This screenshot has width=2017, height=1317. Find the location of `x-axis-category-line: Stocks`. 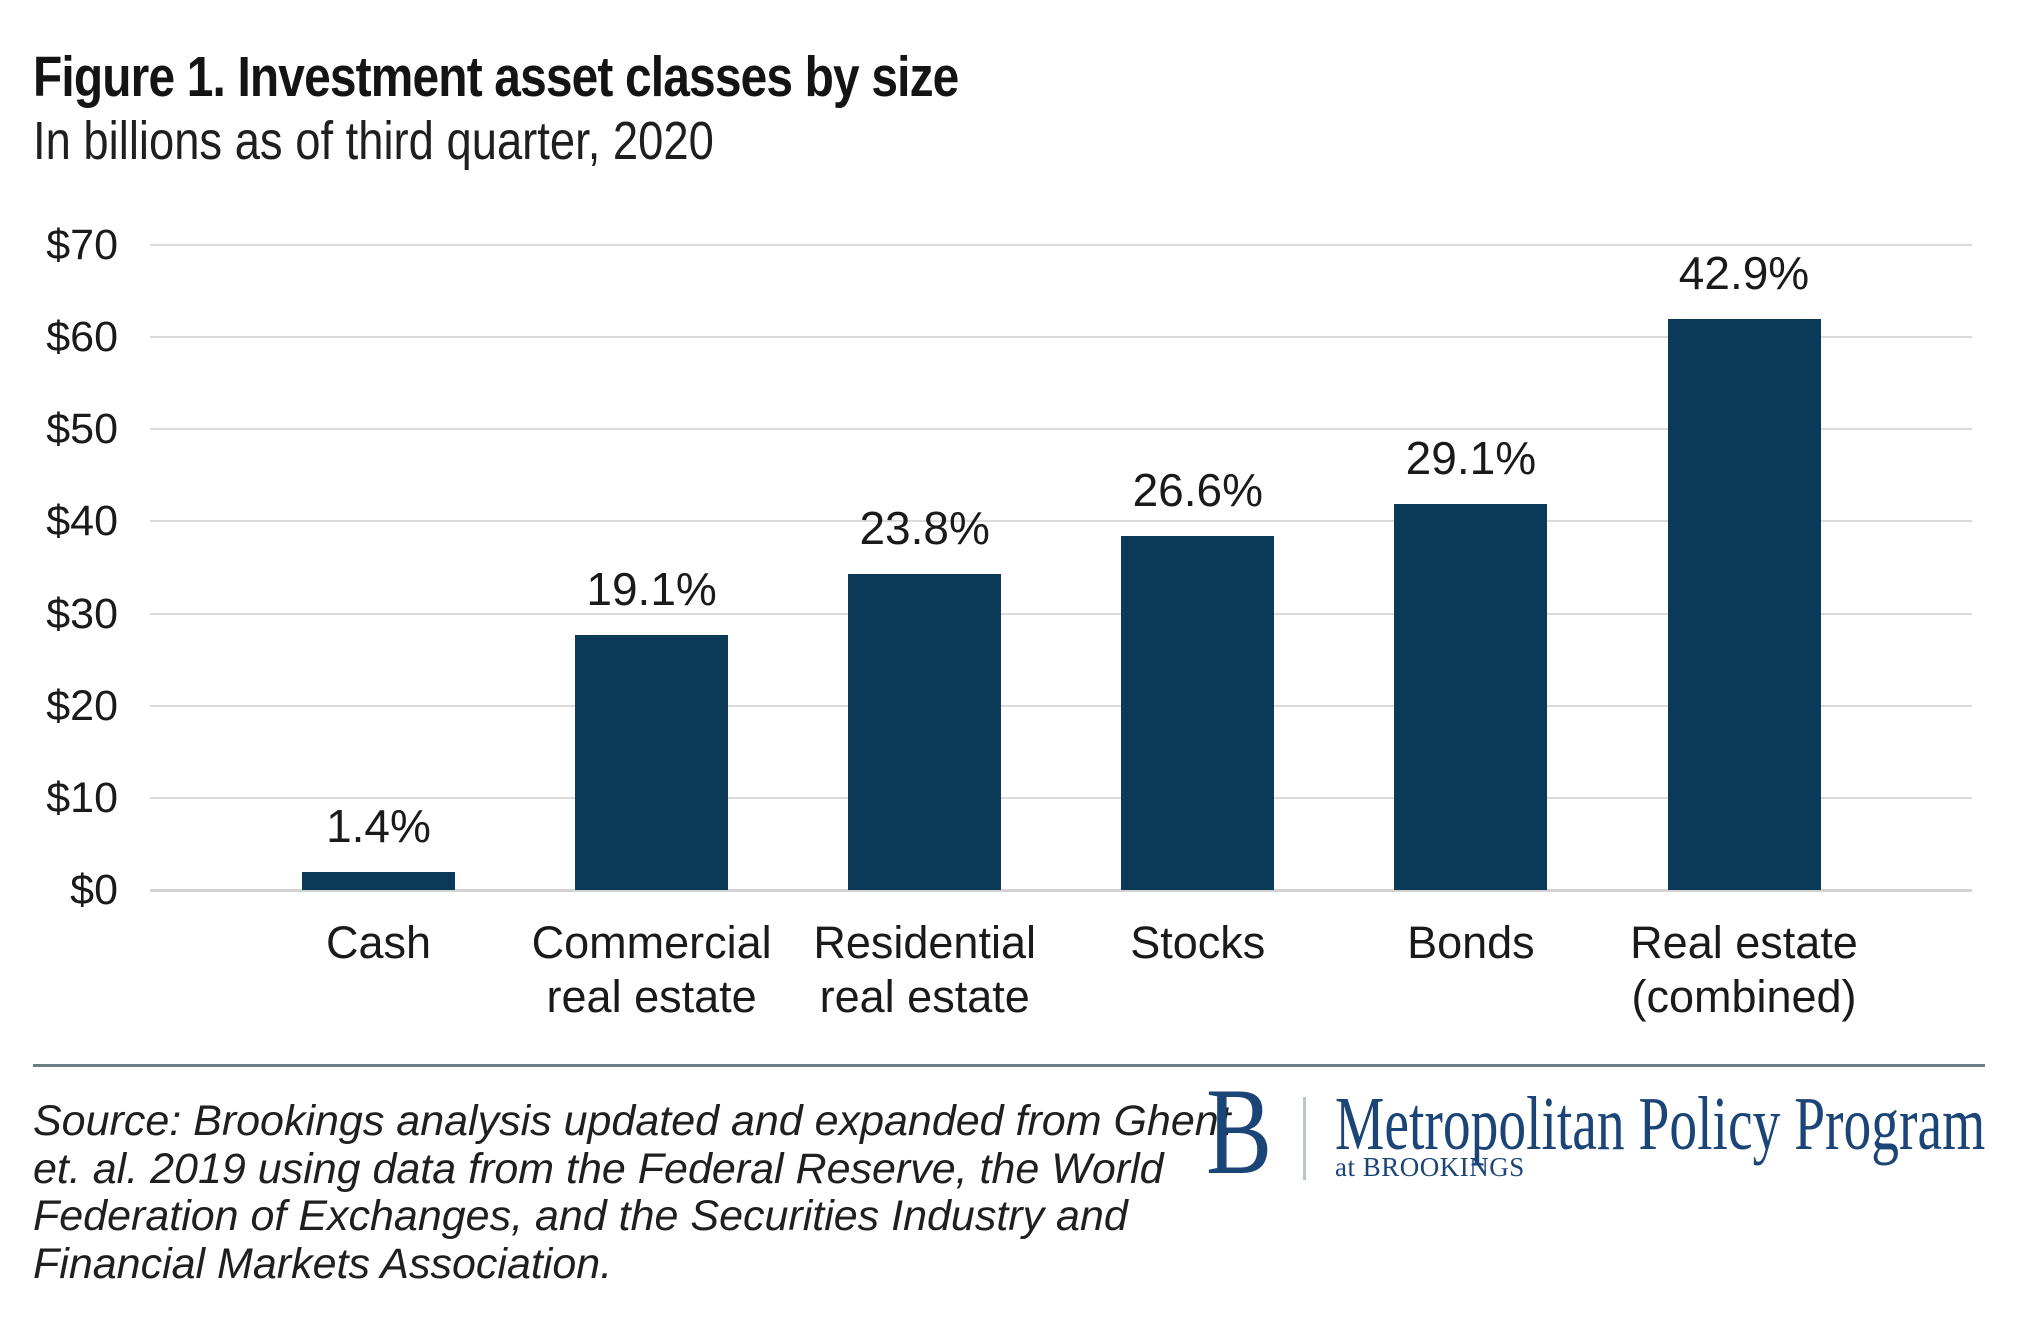

x-axis-category-line: Stocks is located at coordinates (1198, 942).